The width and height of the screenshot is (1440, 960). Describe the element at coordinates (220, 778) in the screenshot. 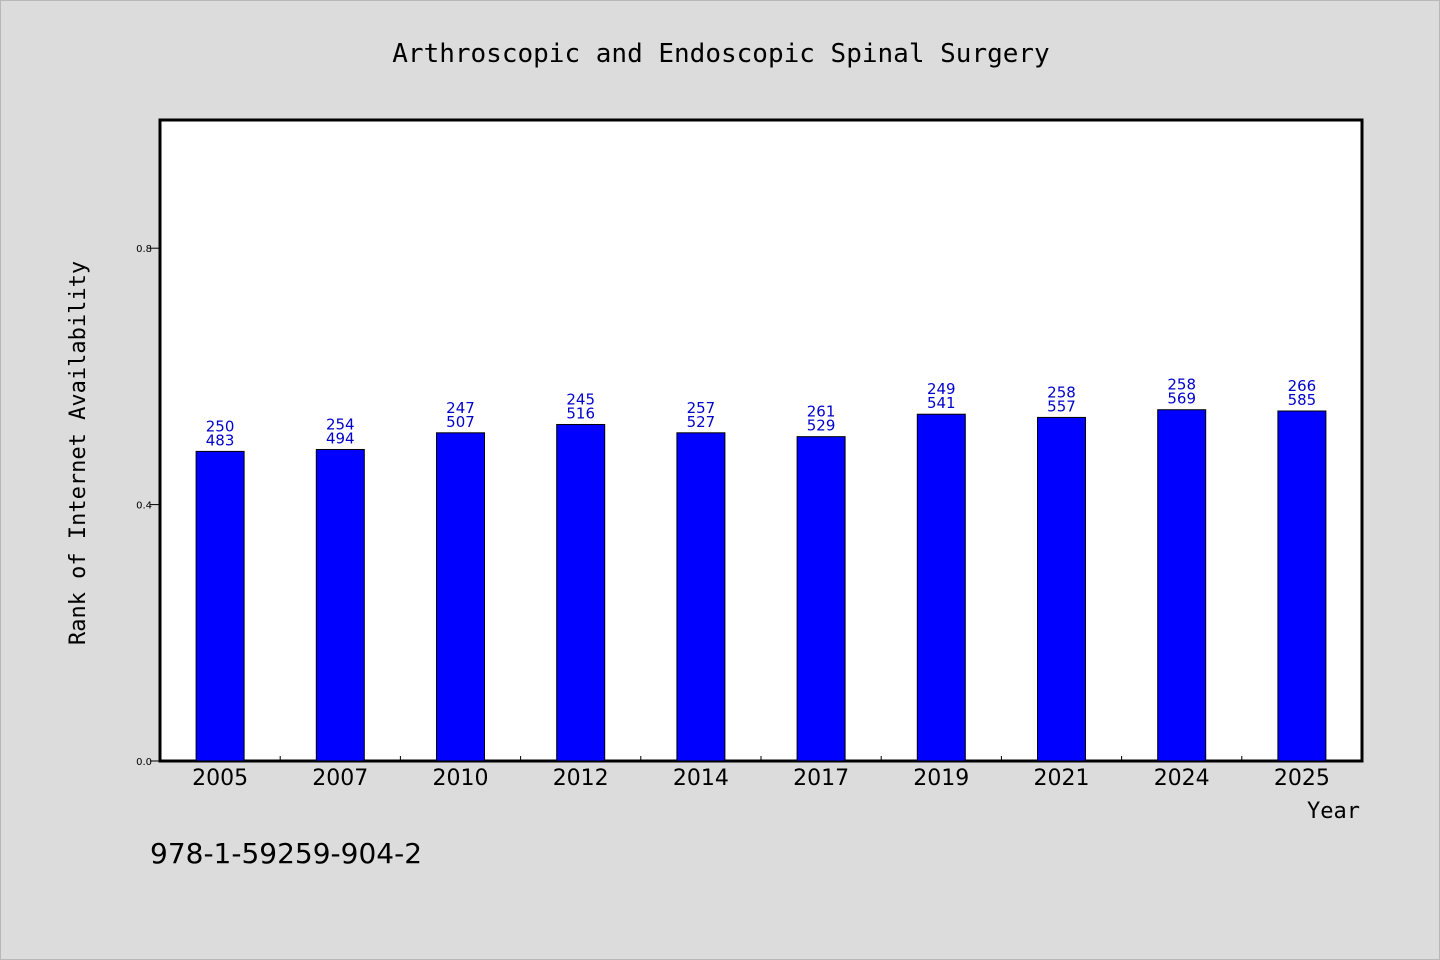

I see `x-tick-label: 2005` at that location.